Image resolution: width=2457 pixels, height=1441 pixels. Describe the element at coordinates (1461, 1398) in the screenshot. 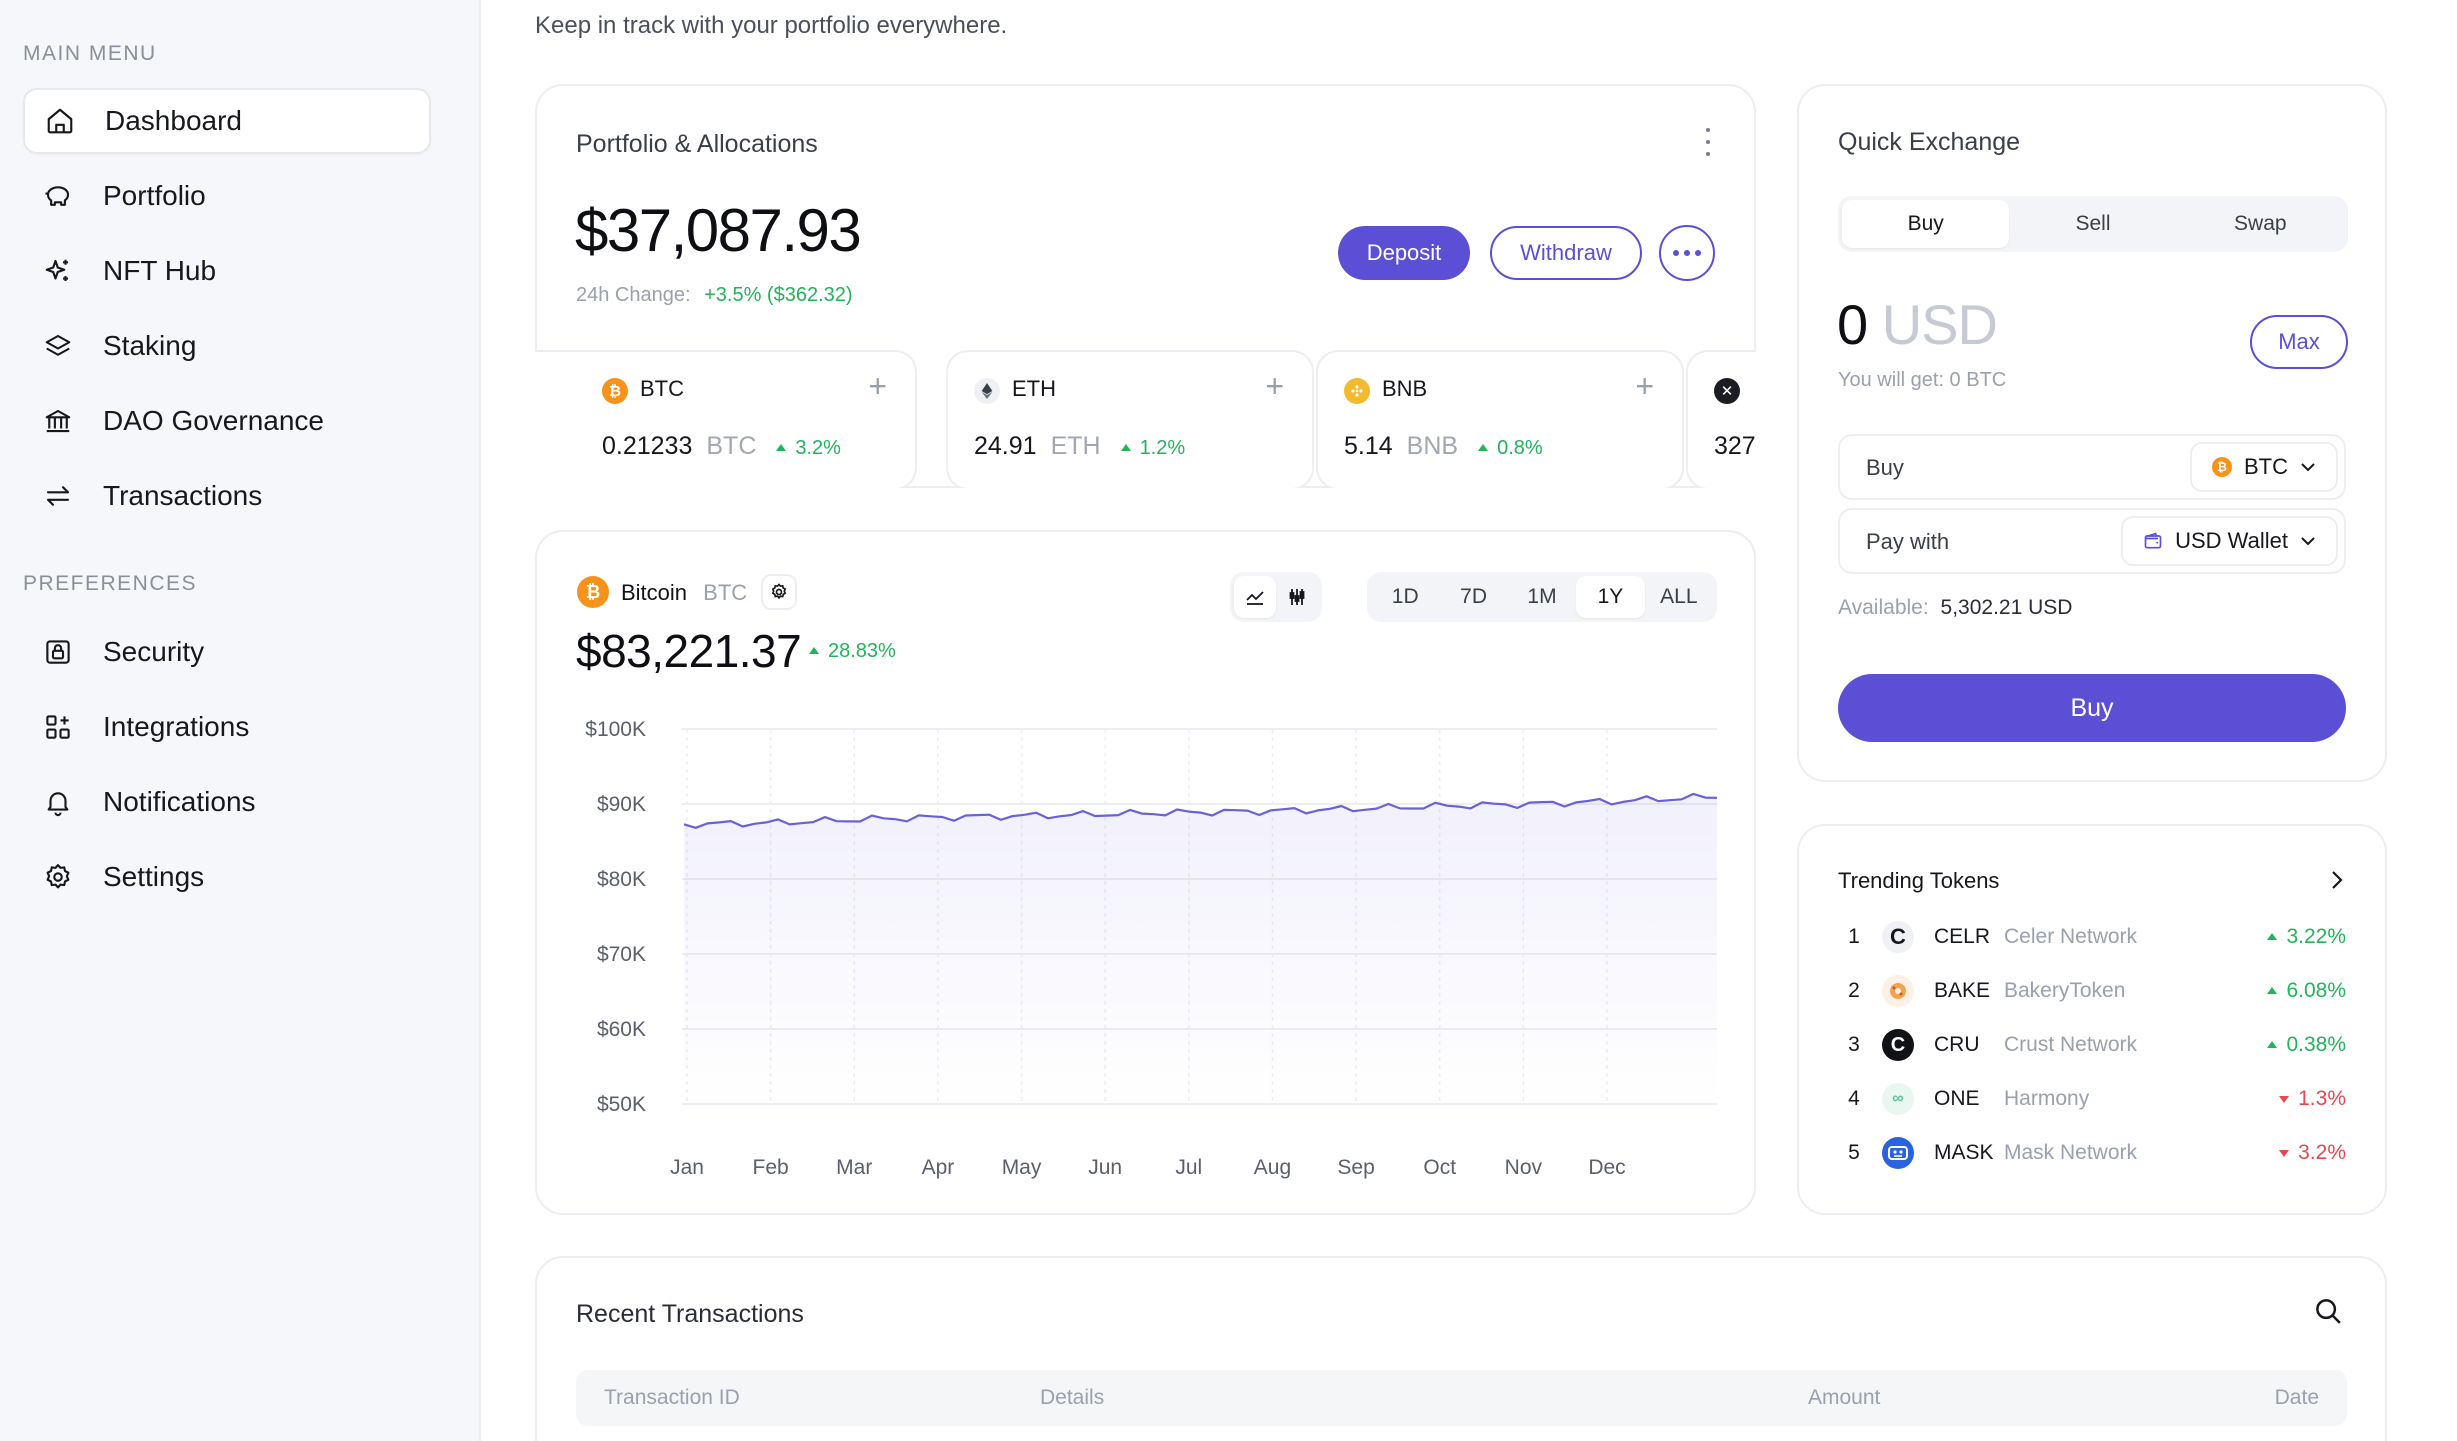

I see `transactions-table-header: Transaction ID Details Amount Date` at that location.